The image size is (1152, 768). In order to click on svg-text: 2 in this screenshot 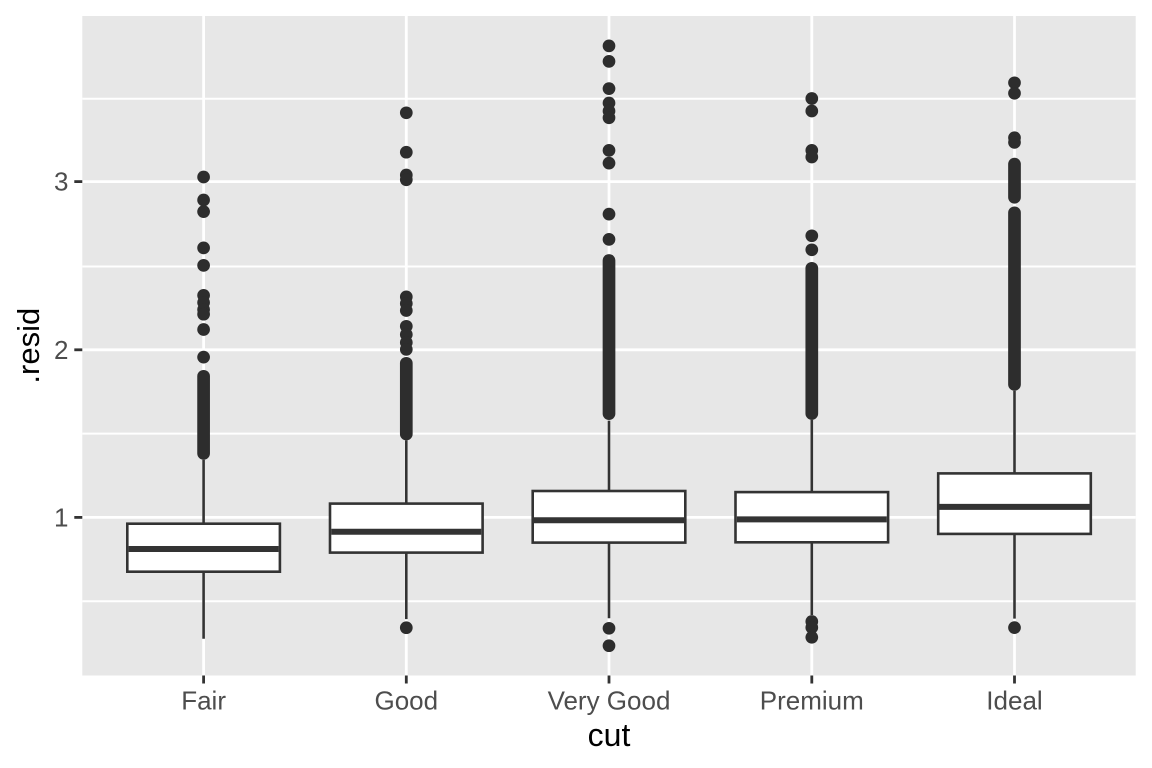, I will do `click(61, 350)`.